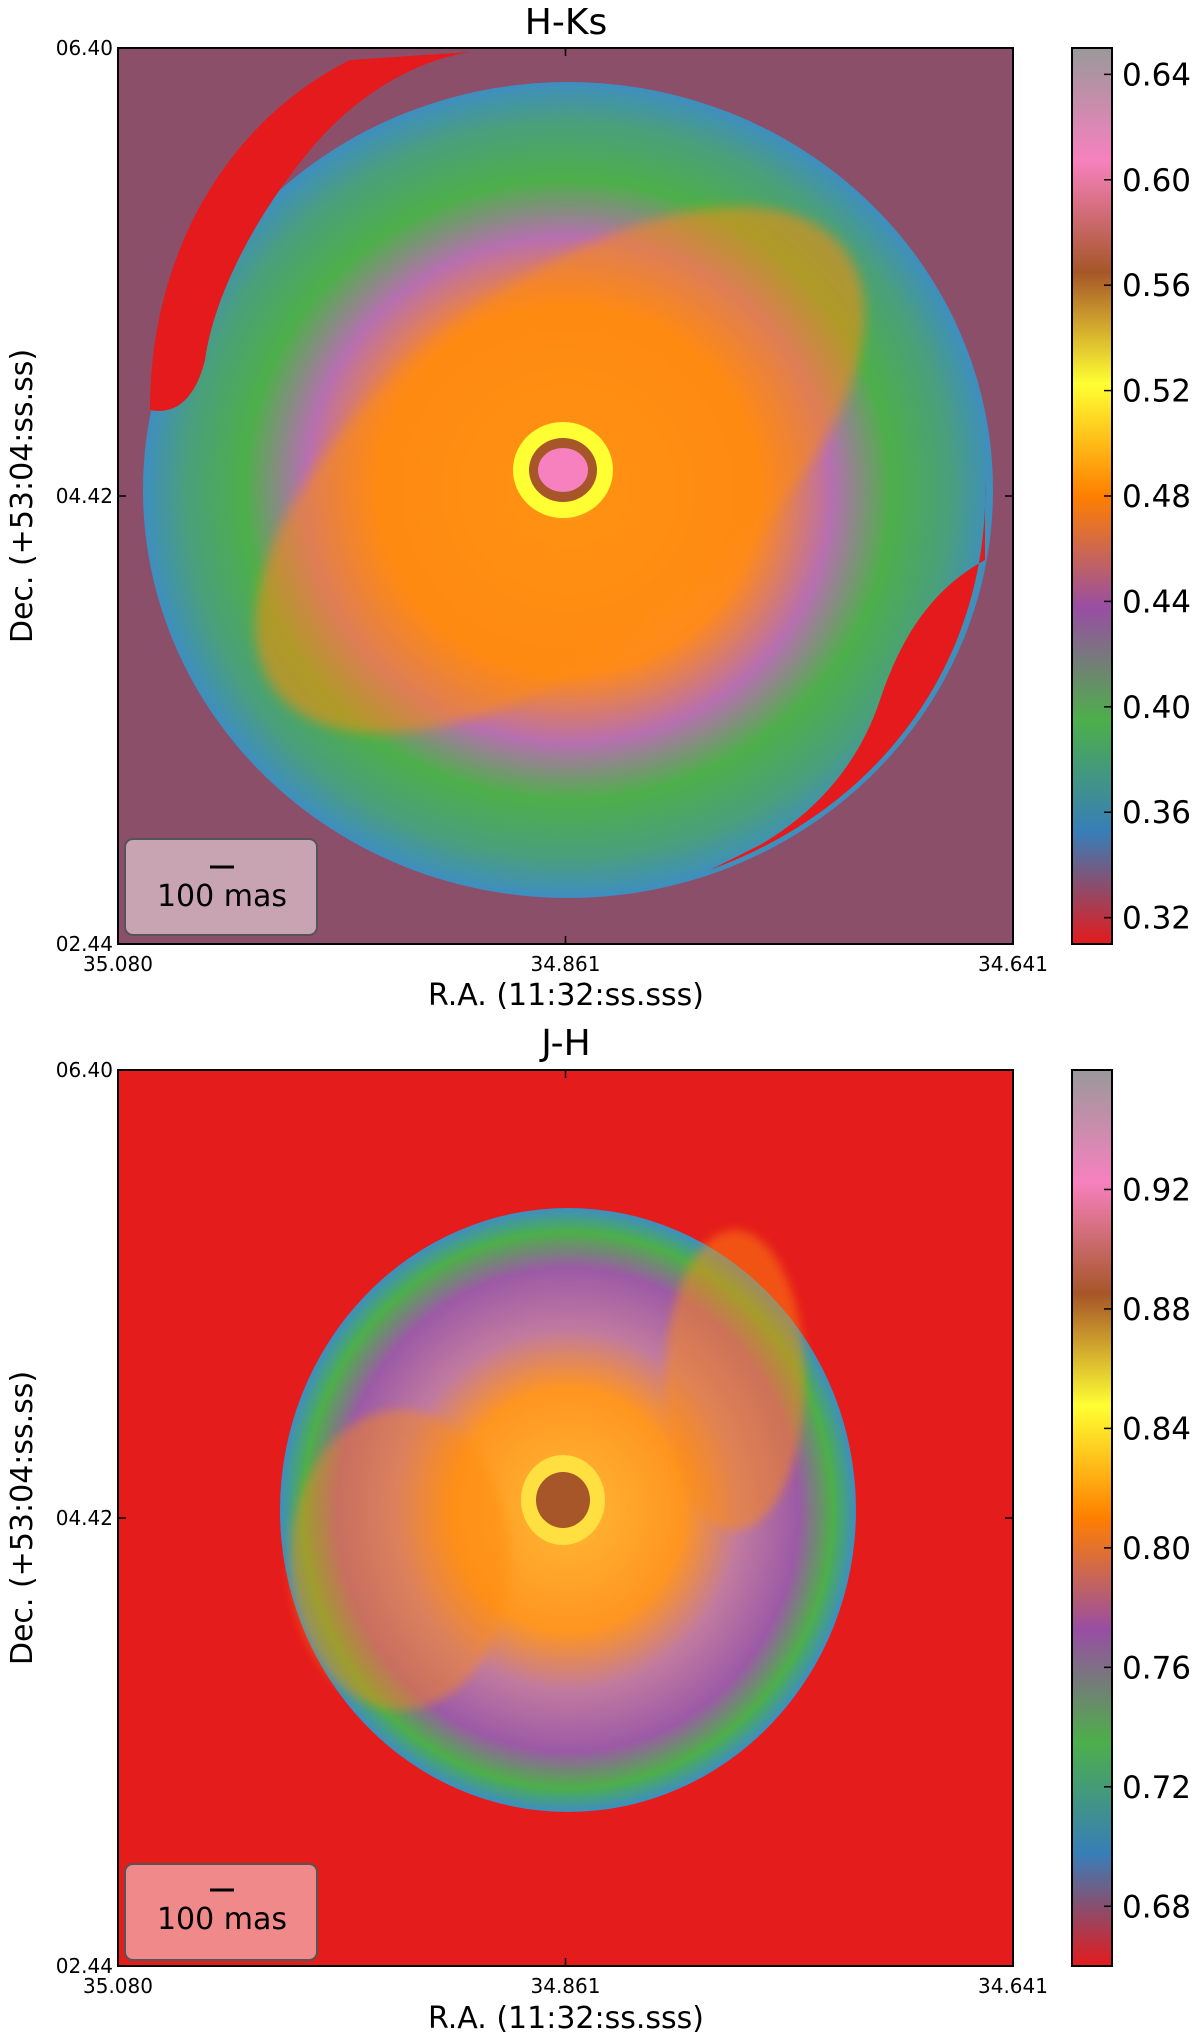  What do you see at coordinates (1156, 602) in the screenshot?
I see `colorbar-tick-label: 0.44` at bounding box center [1156, 602].